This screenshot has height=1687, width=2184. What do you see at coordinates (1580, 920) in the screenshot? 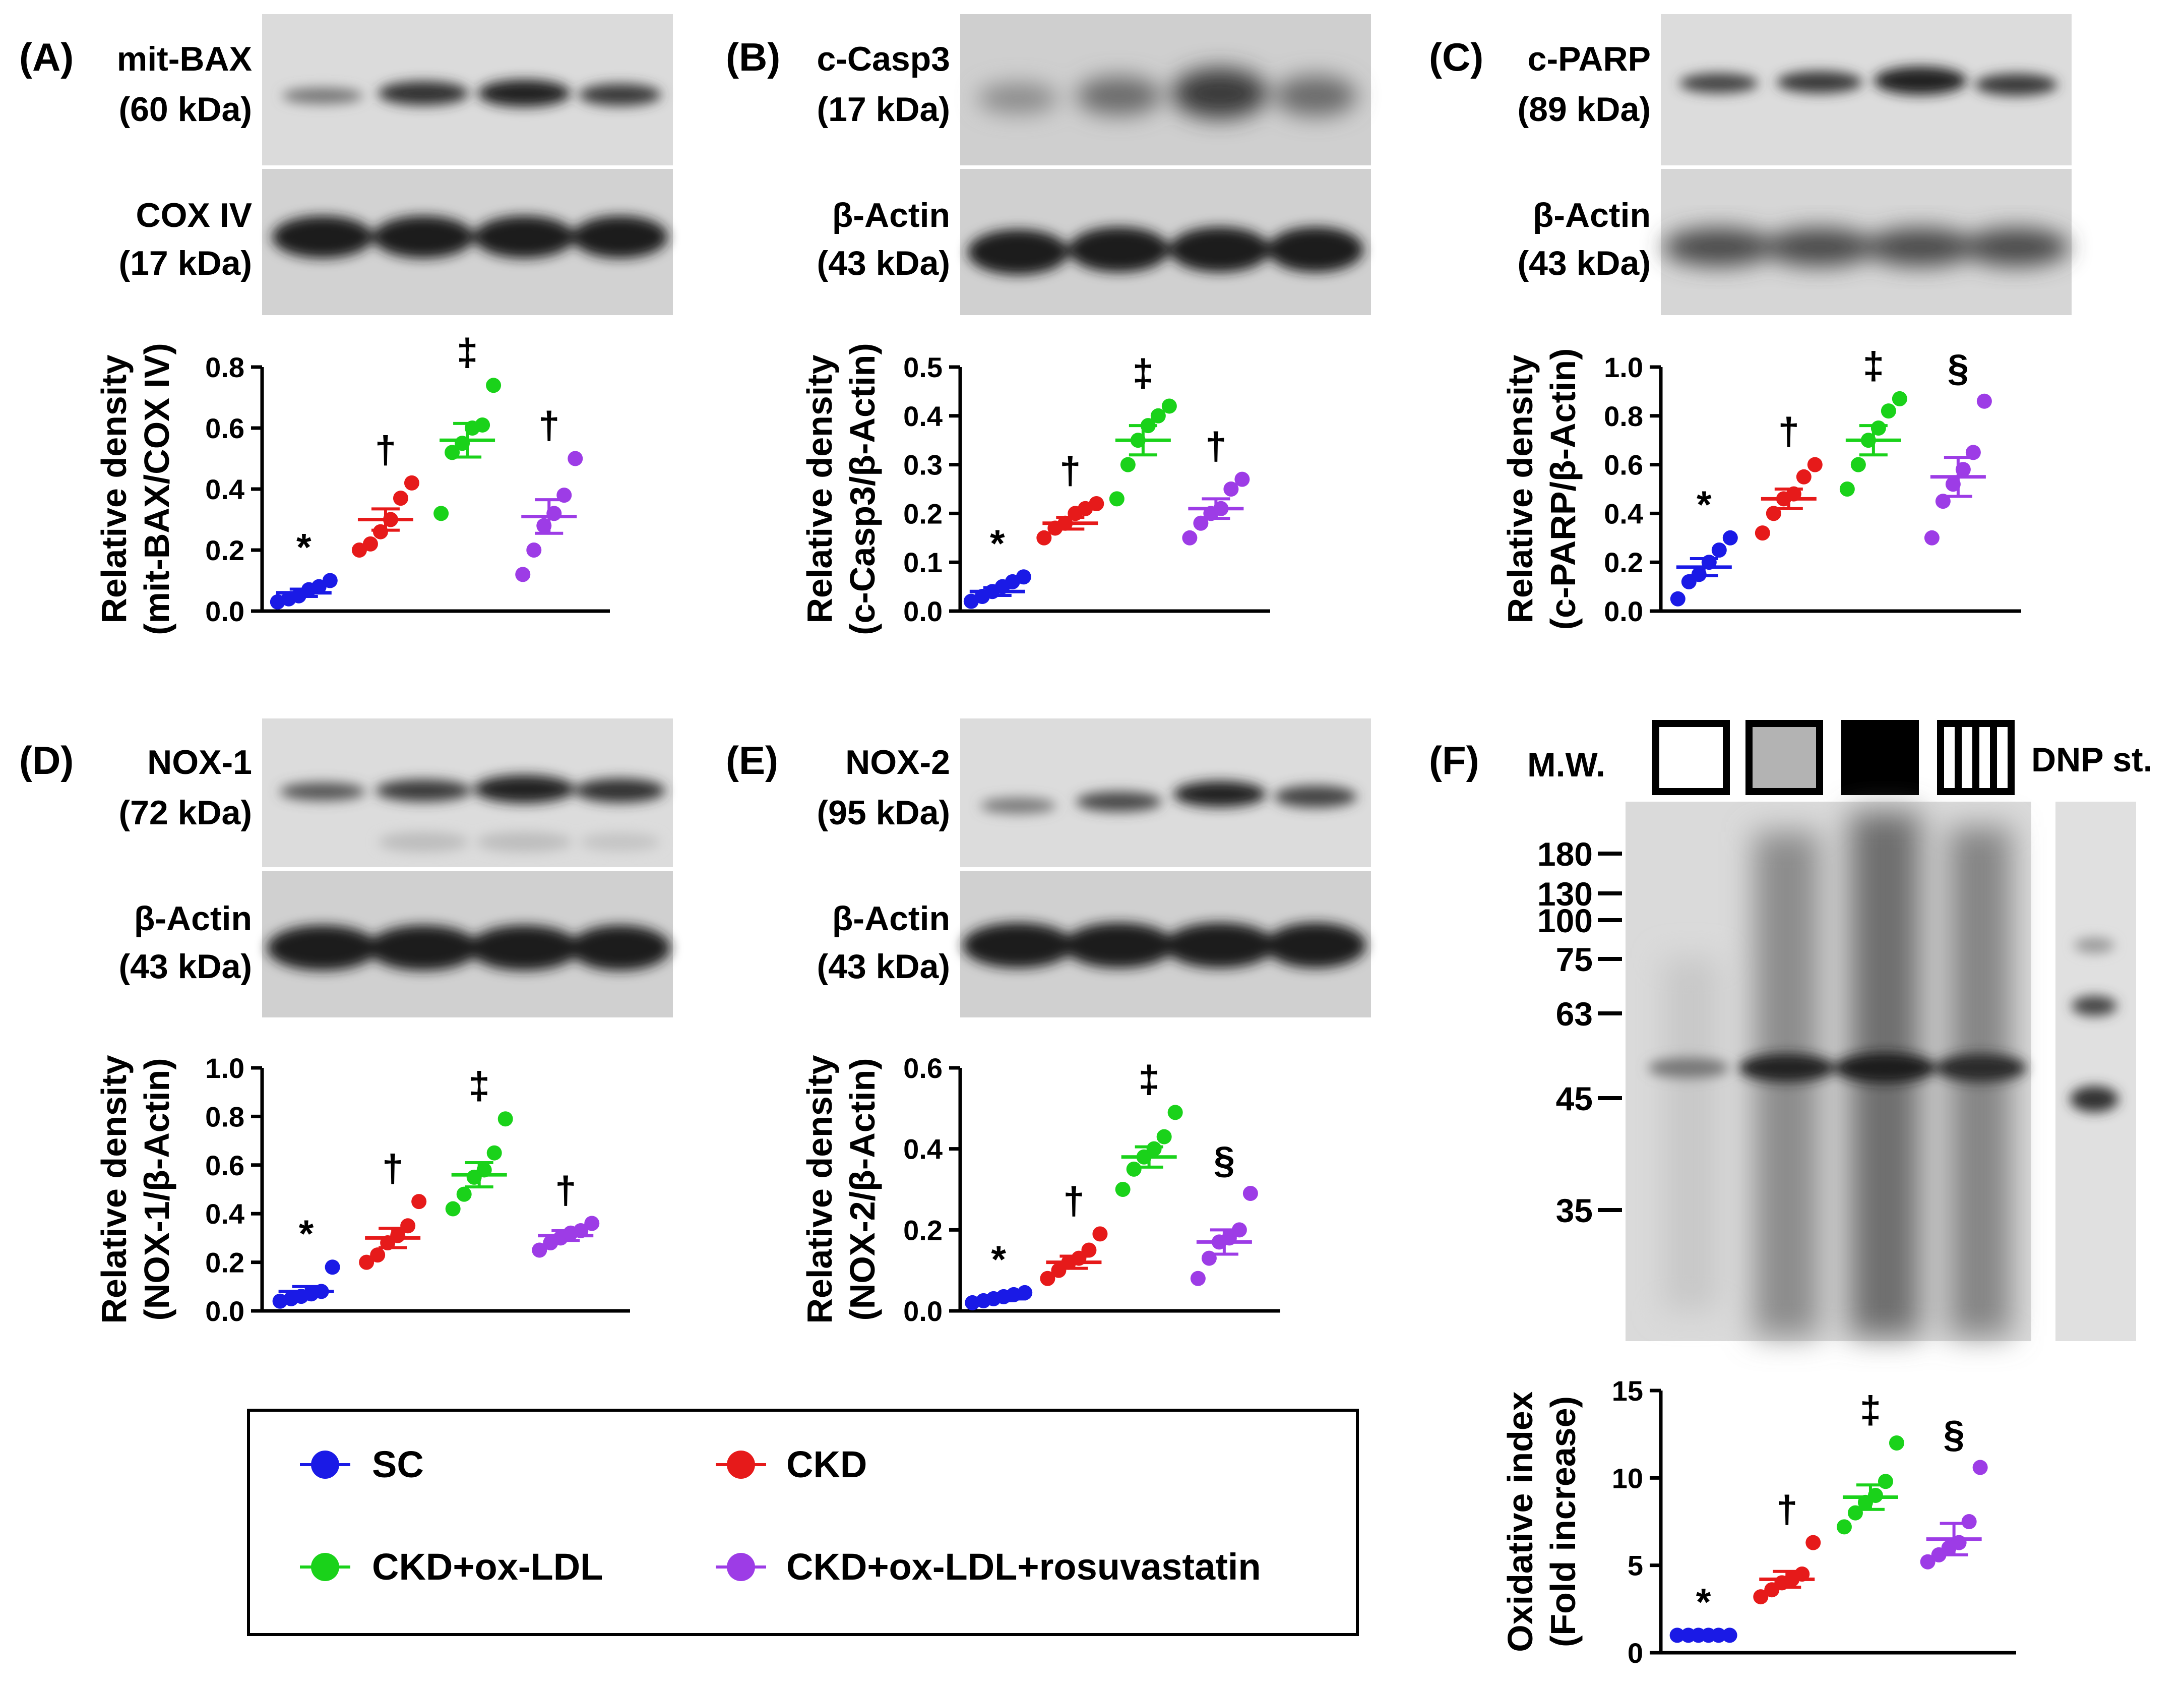
I see `mw-marker: 100` at bounding box center [1580, 920].